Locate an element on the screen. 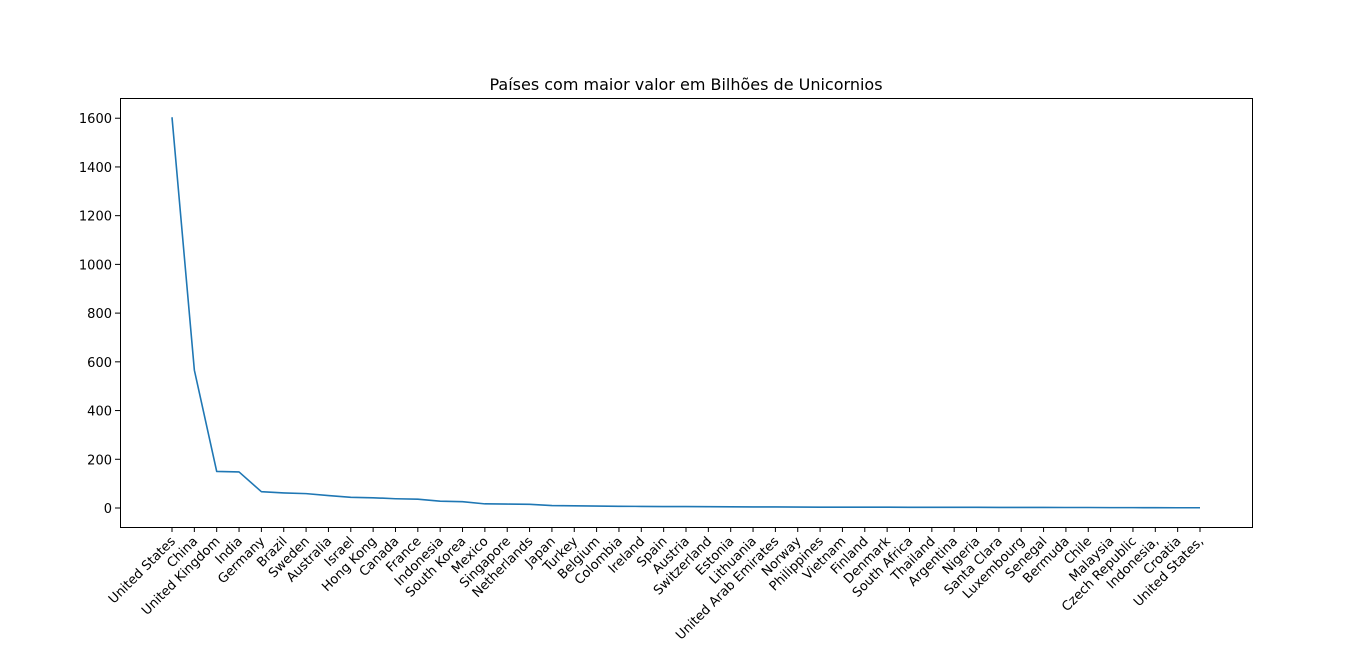 The height and width of the screenshot is (663, 1366). y-tick-label: 800 is located at coordinates (99, 314).